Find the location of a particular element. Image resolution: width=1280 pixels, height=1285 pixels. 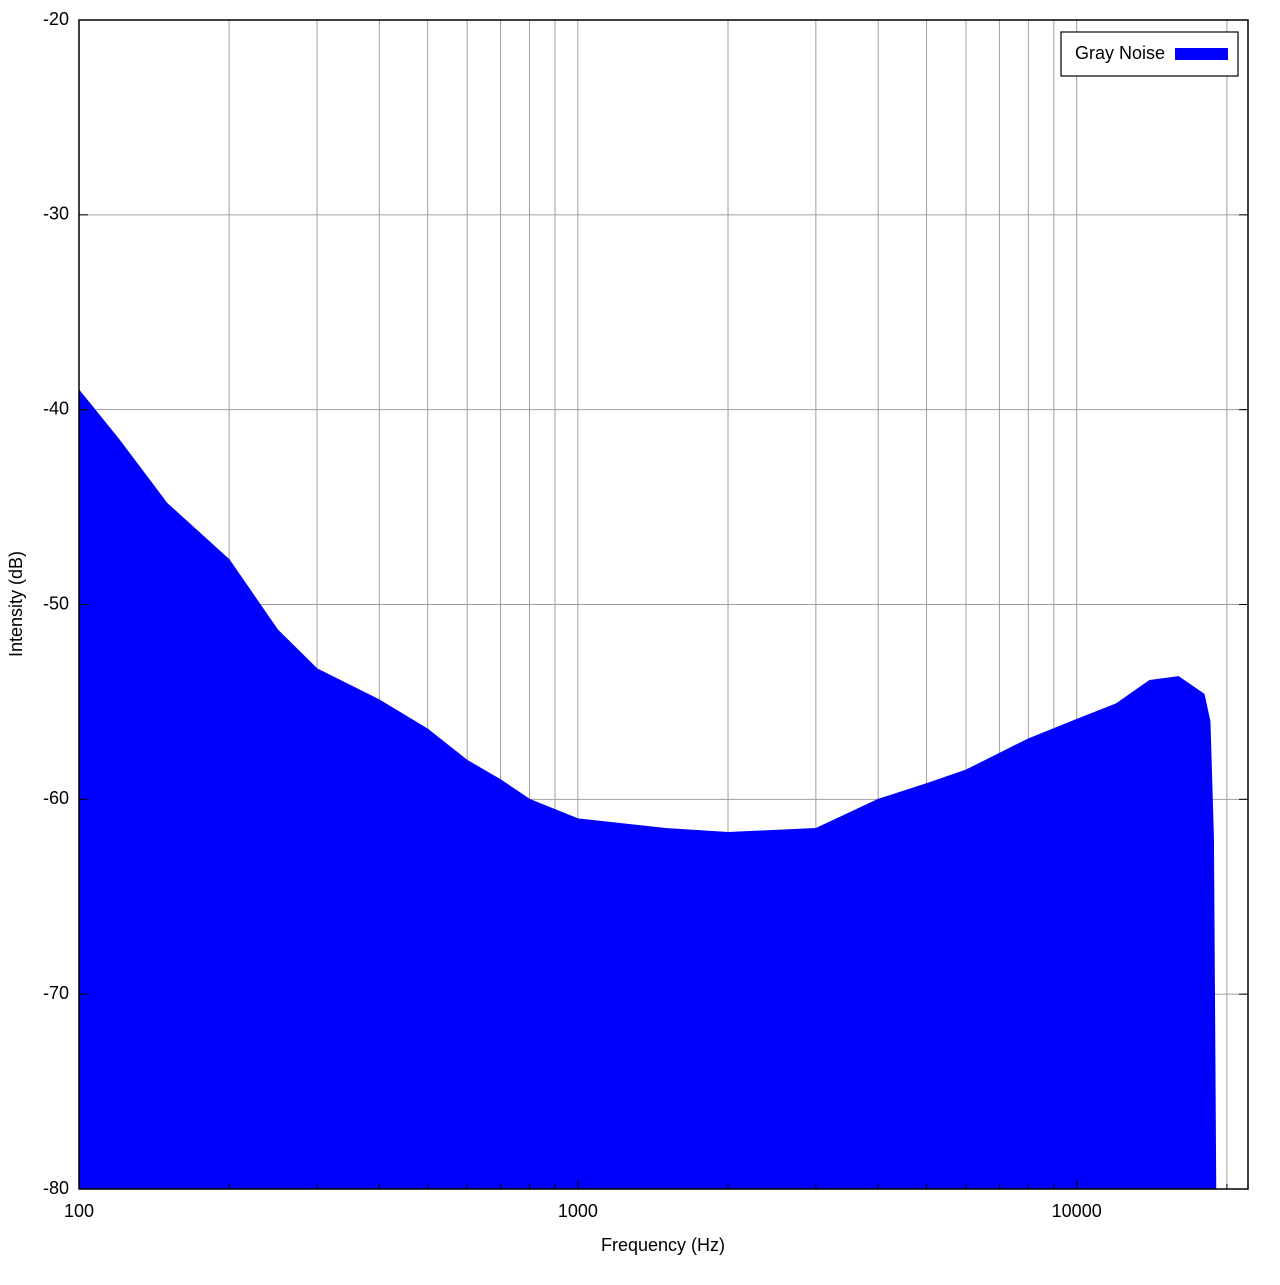

y-axis-label: Intensity (dB) is located at coordinates (16, 604).